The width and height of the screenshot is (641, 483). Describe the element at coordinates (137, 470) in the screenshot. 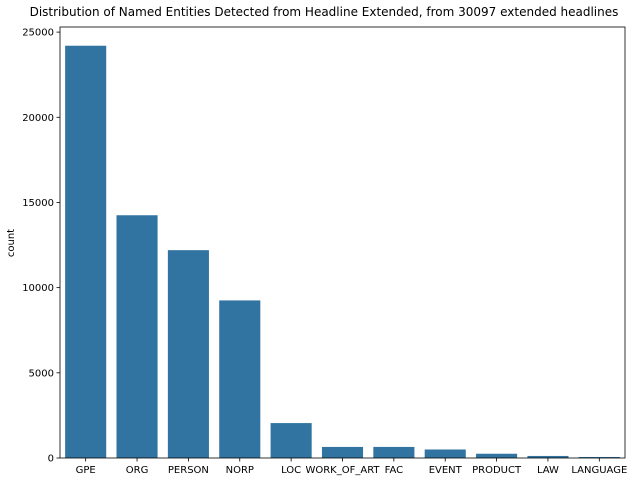

I see `x-tick-label: ORG` at that location.